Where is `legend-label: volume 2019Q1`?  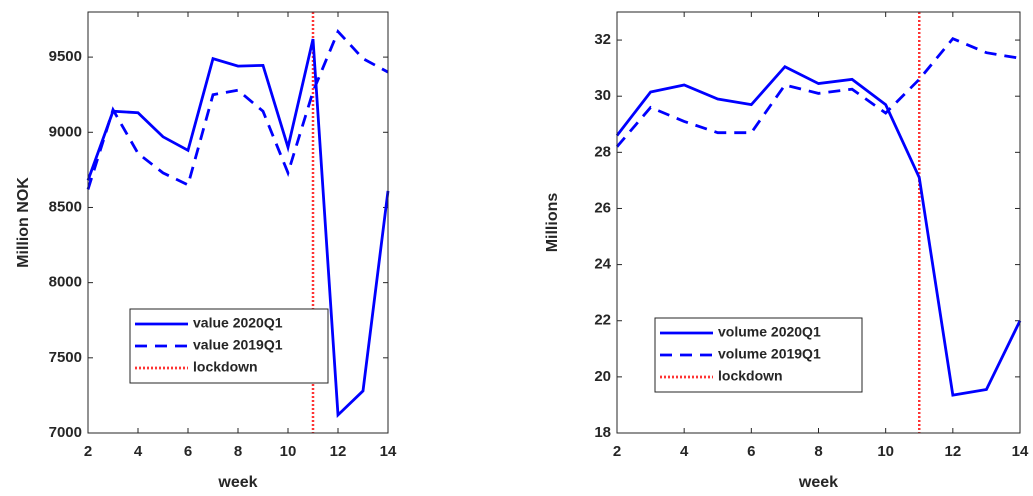 legend-label: volume 2019Q1 is located at coordinates (769, 354).